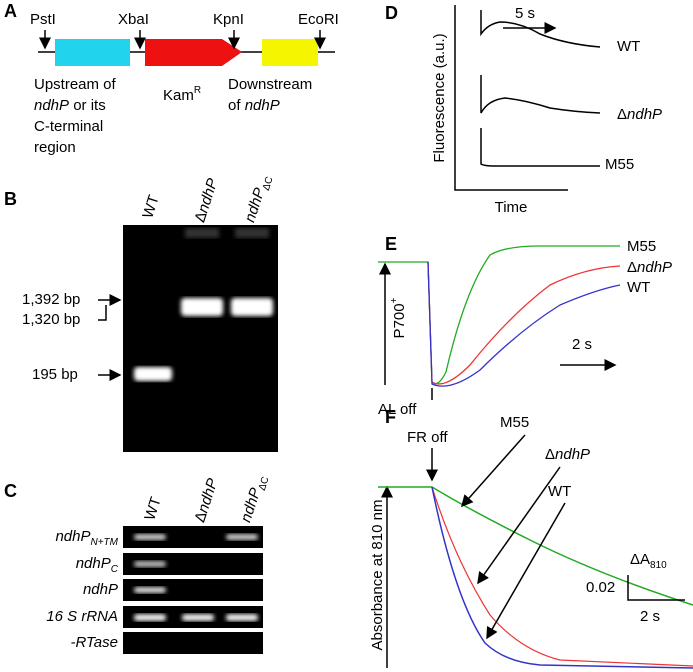 This screenshot has height=672, width=693. What do you see at coordinates (100, 589) in the screenshot?
I see `row-label: ndhP` at bounding box center [100, 589].